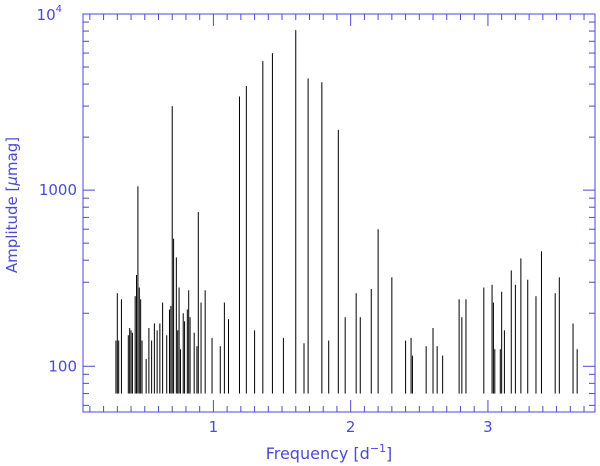 Image resolution: width=600 pixels, height=466 pixels. What do you see at coordinates (389, 453) in the screenshot?
I see `x-axis-label-close: ]` at bounding box center [389, 453].